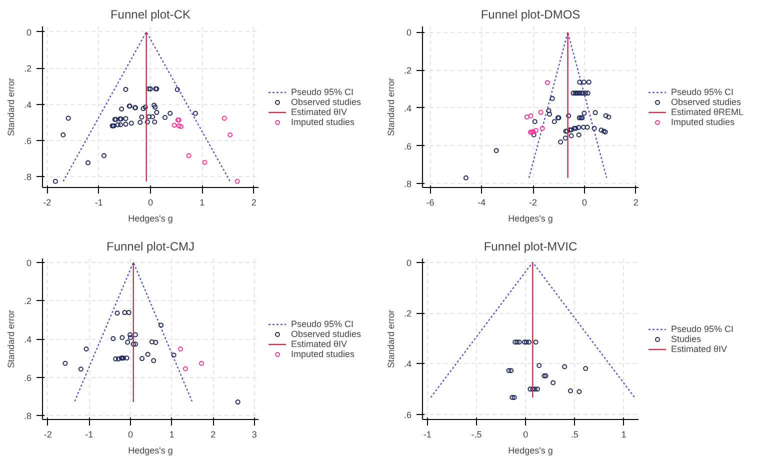 Image resolution: width=760 pixels, height=464 pixels. What do you see at coordinates (254, 435) in the screenshot?
I see `x-tick-label: 3` at bounding box center [254, 435].